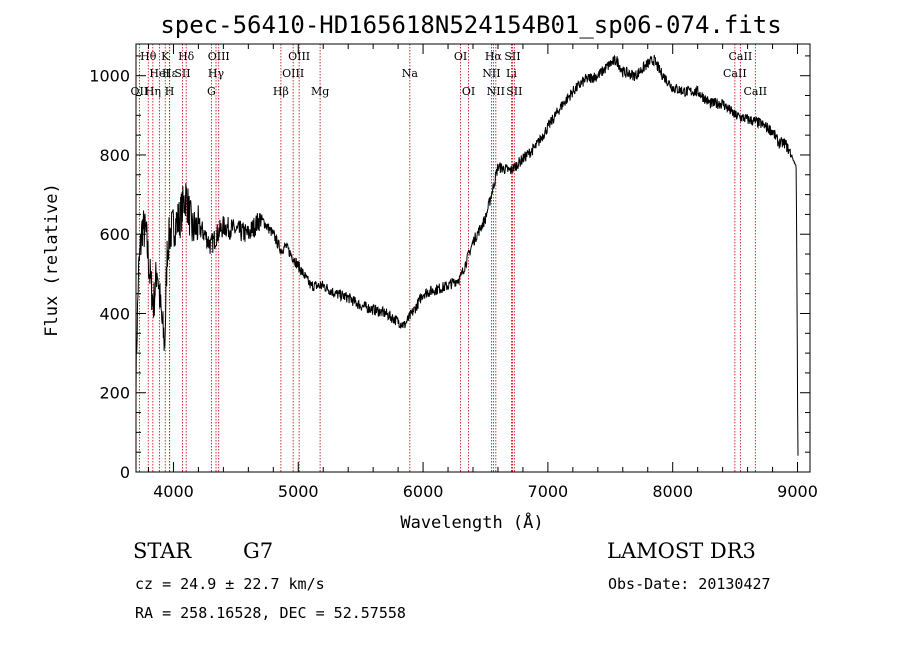 The width and height of the screenshot is (900, 649). What do you see at coordinates (672, 491) in the screenshot?
I see `x-tick-label: 8000` at bounding box center [672, 491].